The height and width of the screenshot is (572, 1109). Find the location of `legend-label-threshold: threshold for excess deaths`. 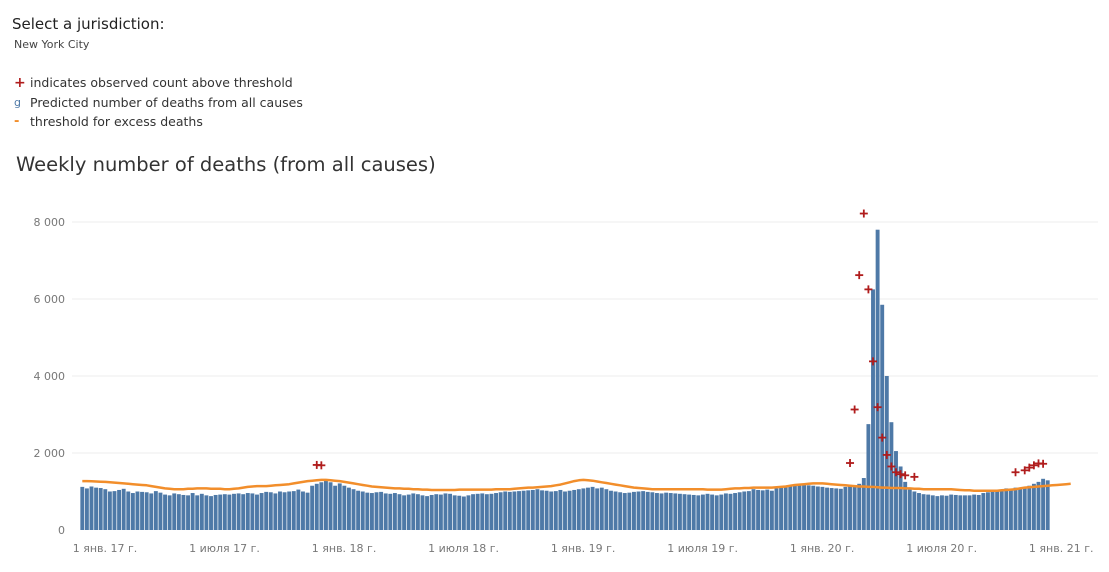

legend-label-threshold: threshold for excess deaths is located at coordinates (116, 122).